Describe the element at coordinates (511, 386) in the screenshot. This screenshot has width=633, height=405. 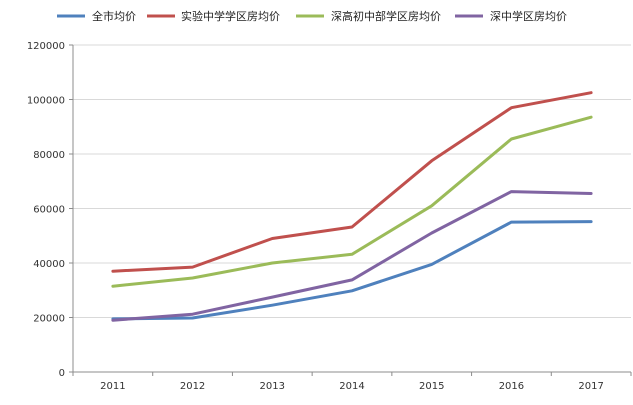
I see `x-tick-label: 2016` at that location.